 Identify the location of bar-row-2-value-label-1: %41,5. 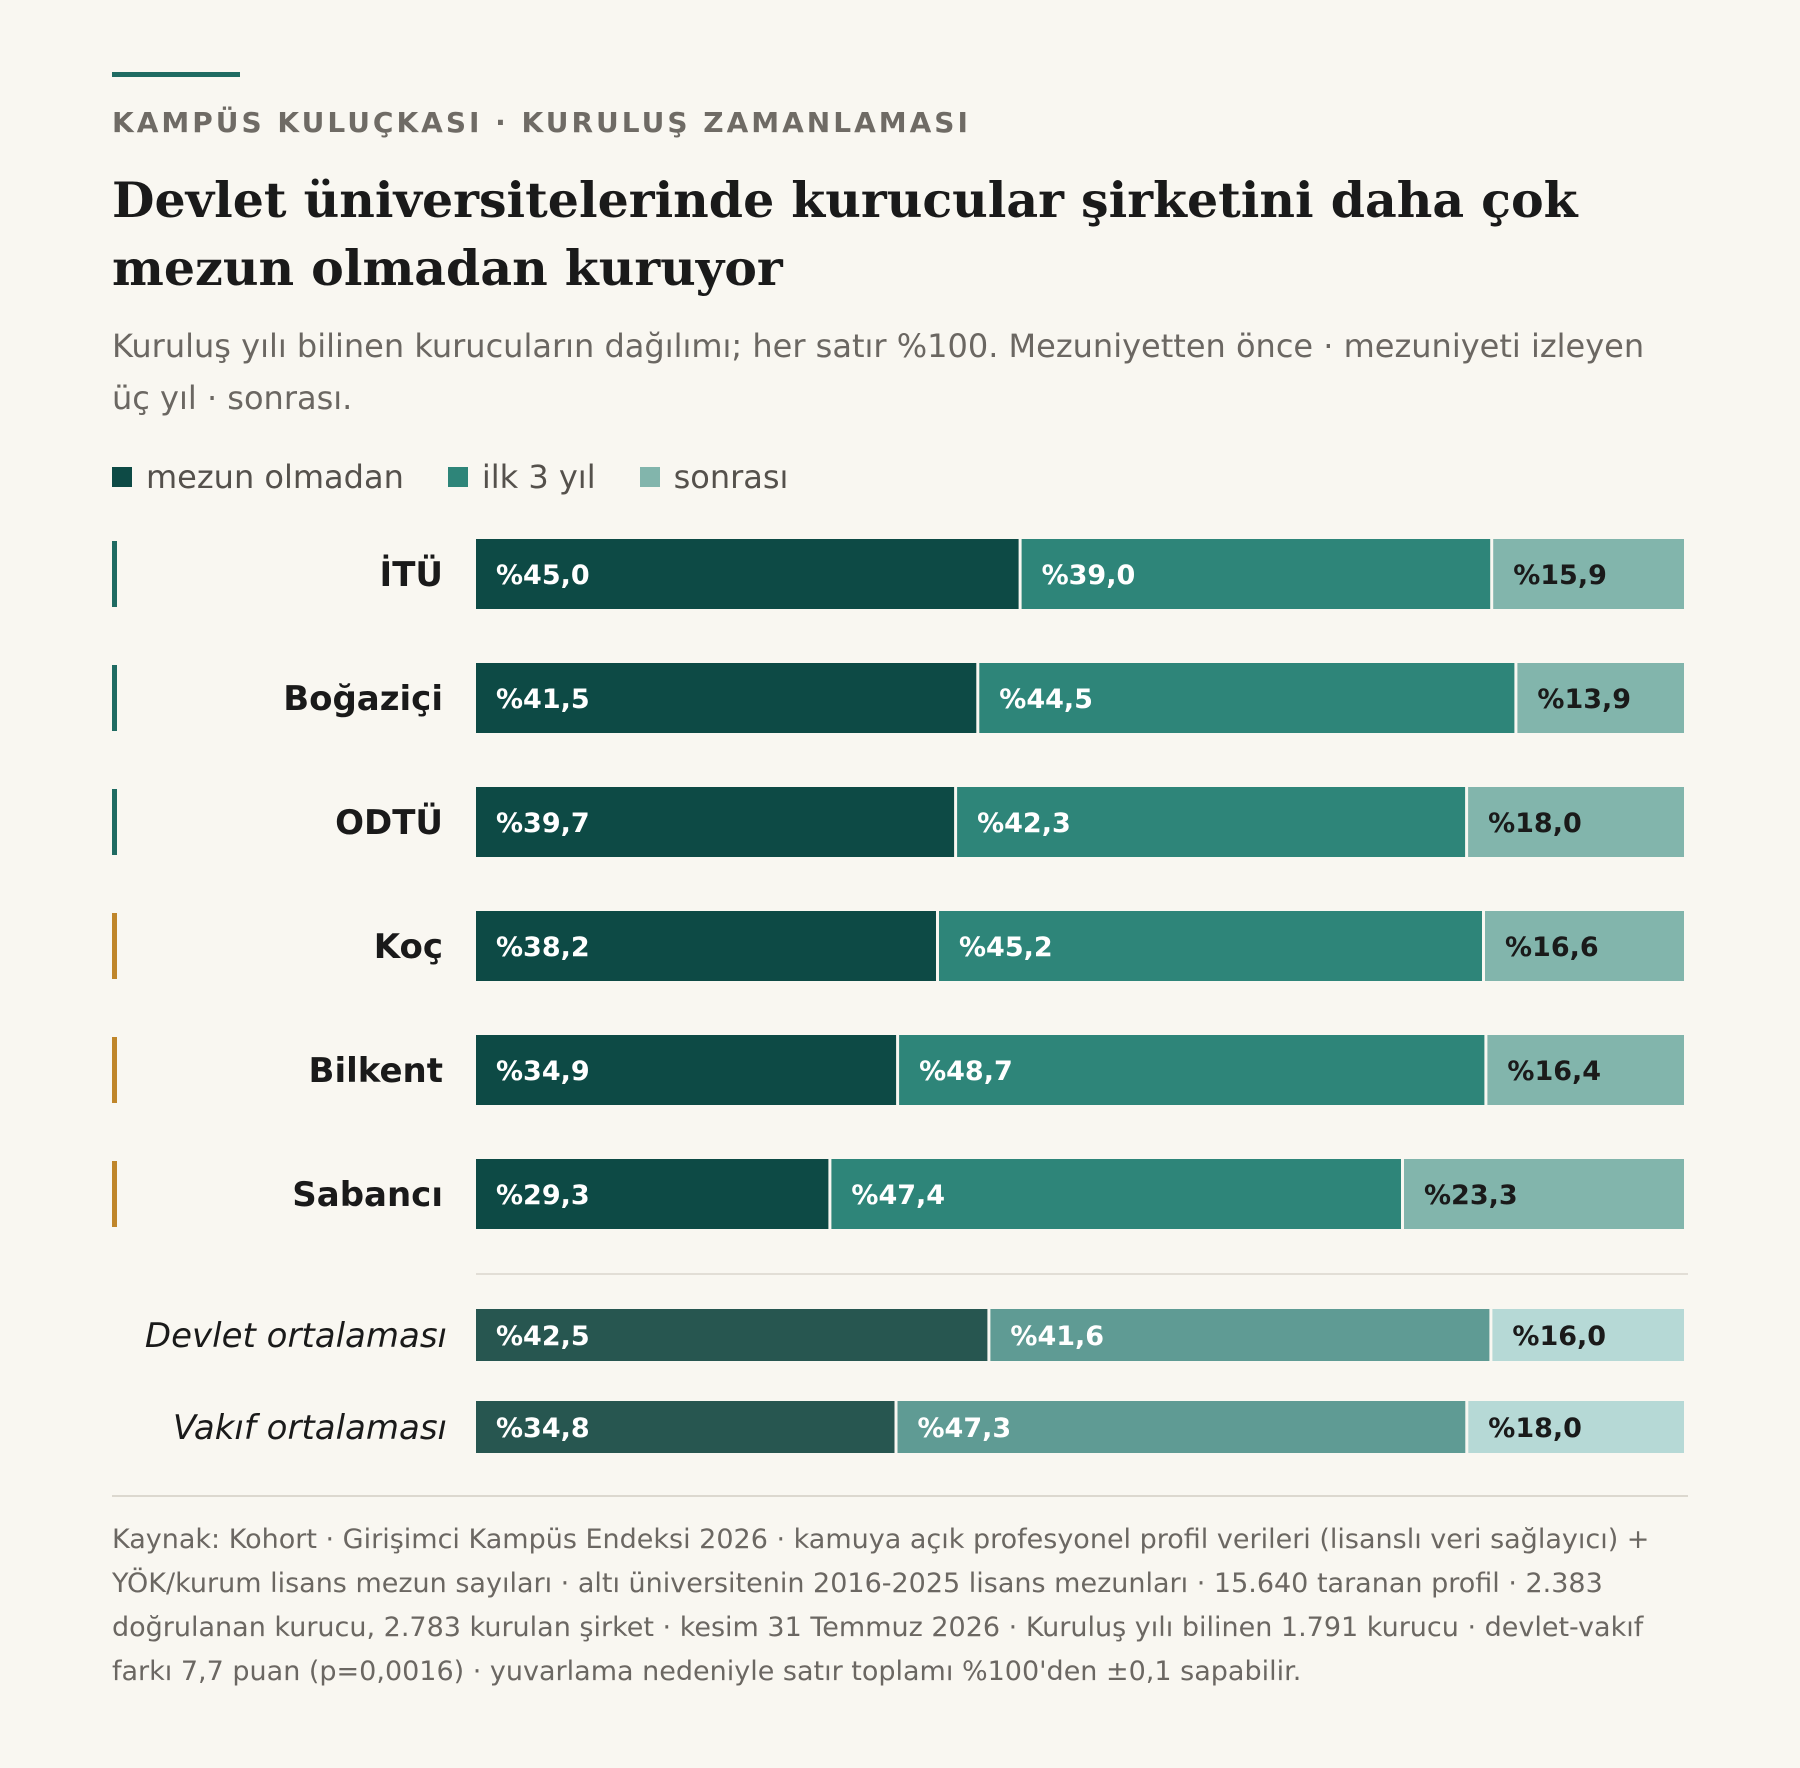
(543, 699).